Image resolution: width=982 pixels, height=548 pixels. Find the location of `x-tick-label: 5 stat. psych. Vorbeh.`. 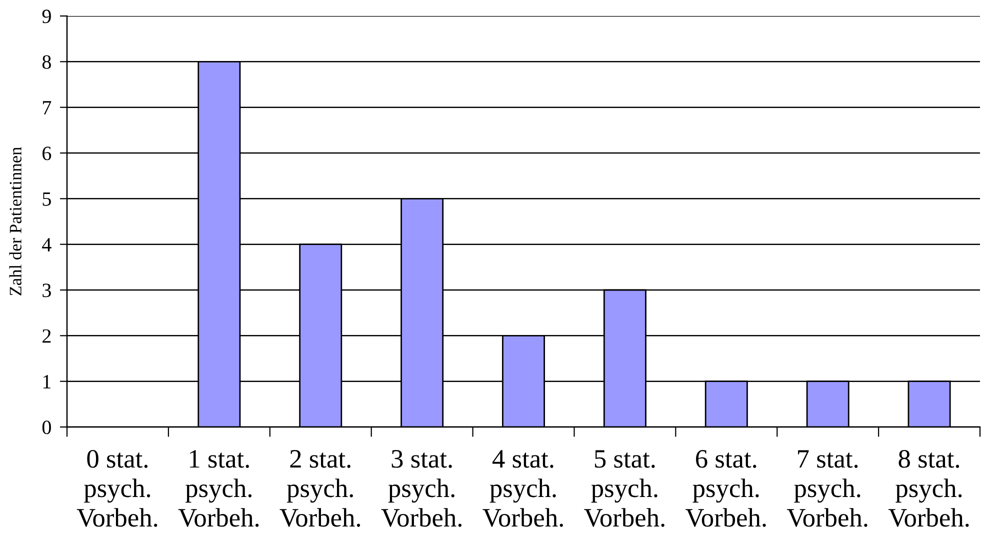

x-tick-label: 5 stat. psych. Vorbeh. is located at coordinates (624, 488).